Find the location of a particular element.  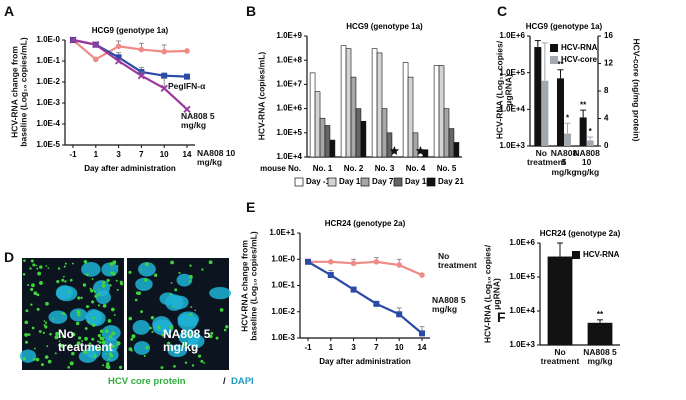

series-label: No treatment is located at coordinates (457, 261).